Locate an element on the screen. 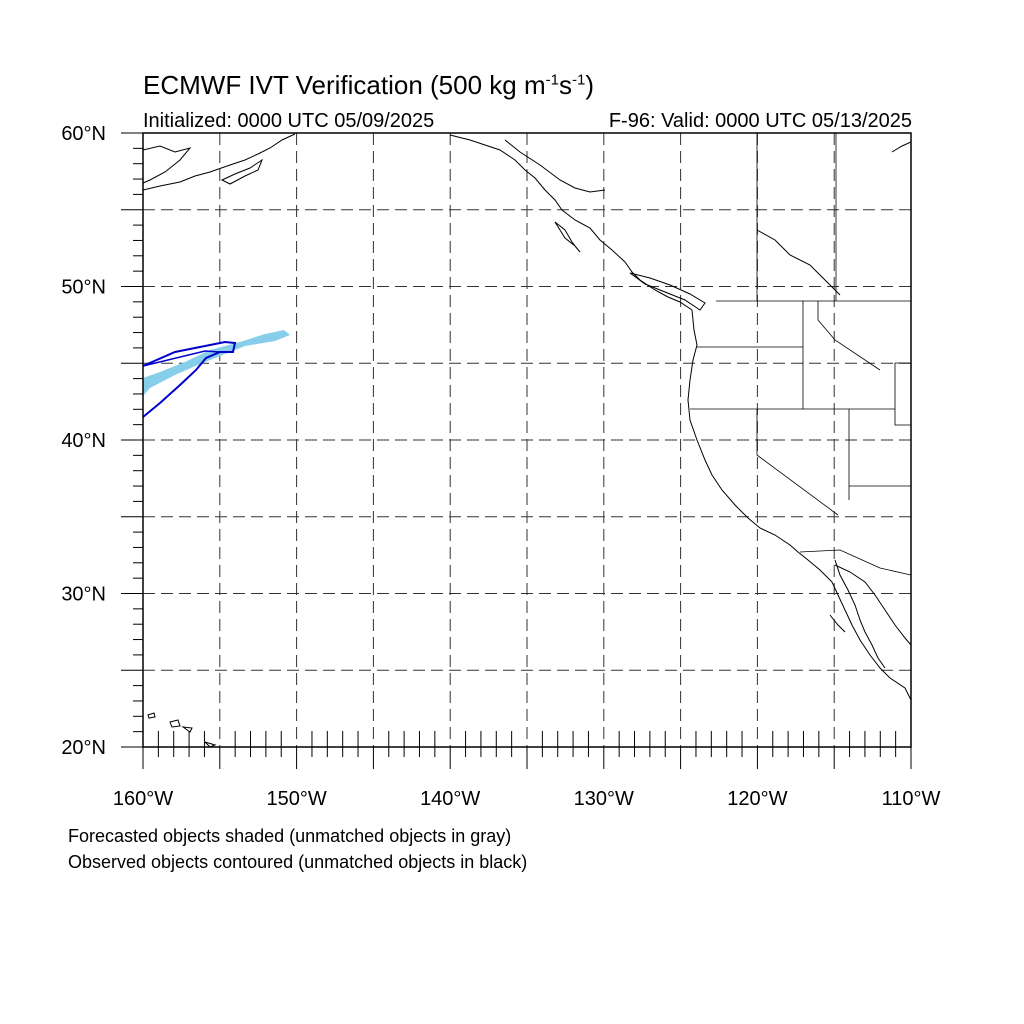 The image size is (1024, 1024). latitude-labels: 60°N 50°N 40°N 30°N 20°N is located at coordinates (83, 441).